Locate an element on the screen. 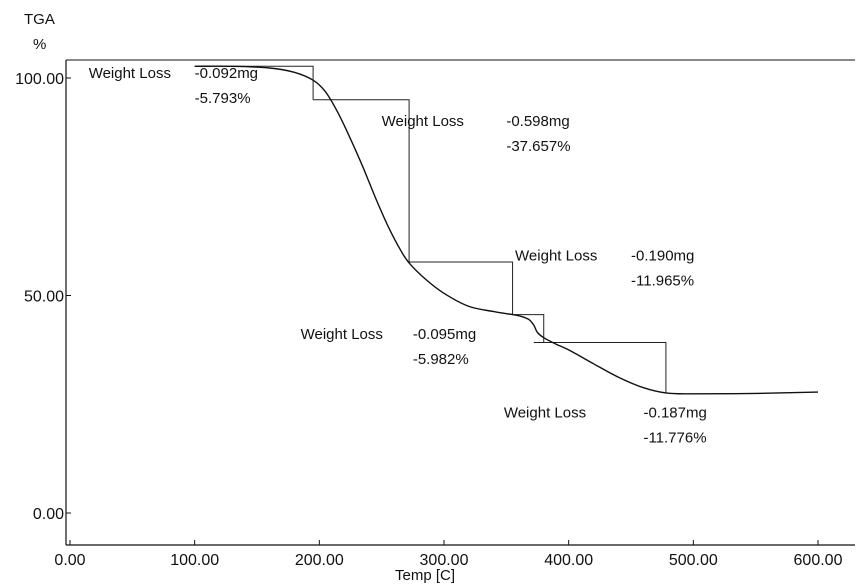  x-tick-label: 100.00 is located at coordinates (194, 560).